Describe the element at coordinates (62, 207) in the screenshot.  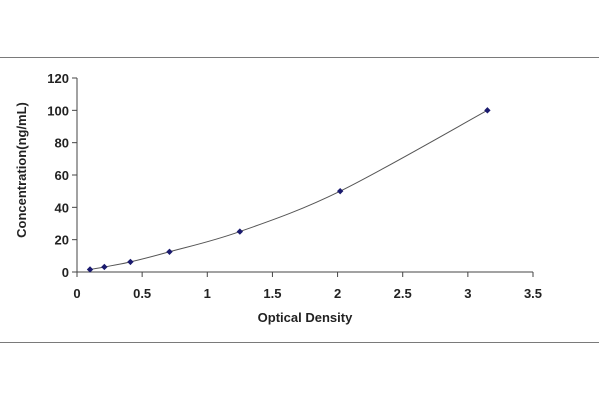
I see `y-tick-label: 40` at that location.